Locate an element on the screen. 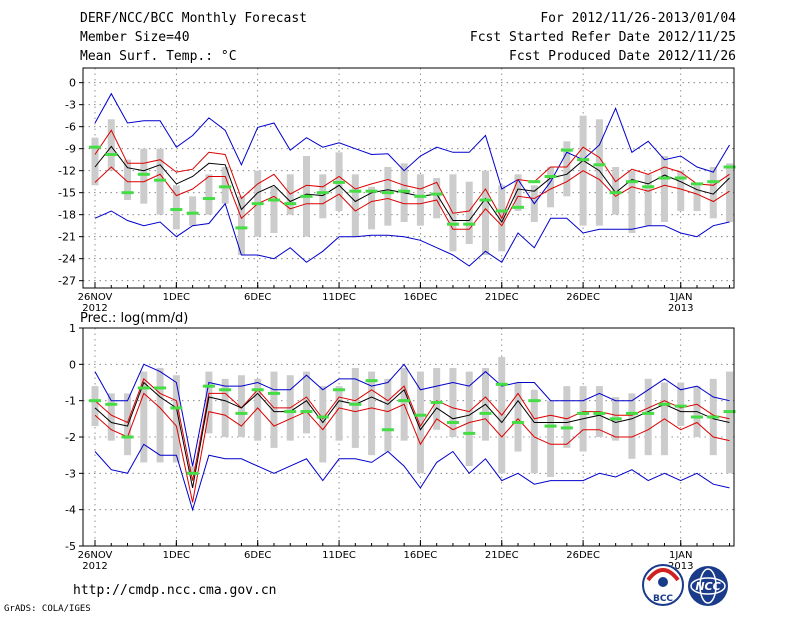  y-tick-label: -15 is located at coordinates (67, 193).